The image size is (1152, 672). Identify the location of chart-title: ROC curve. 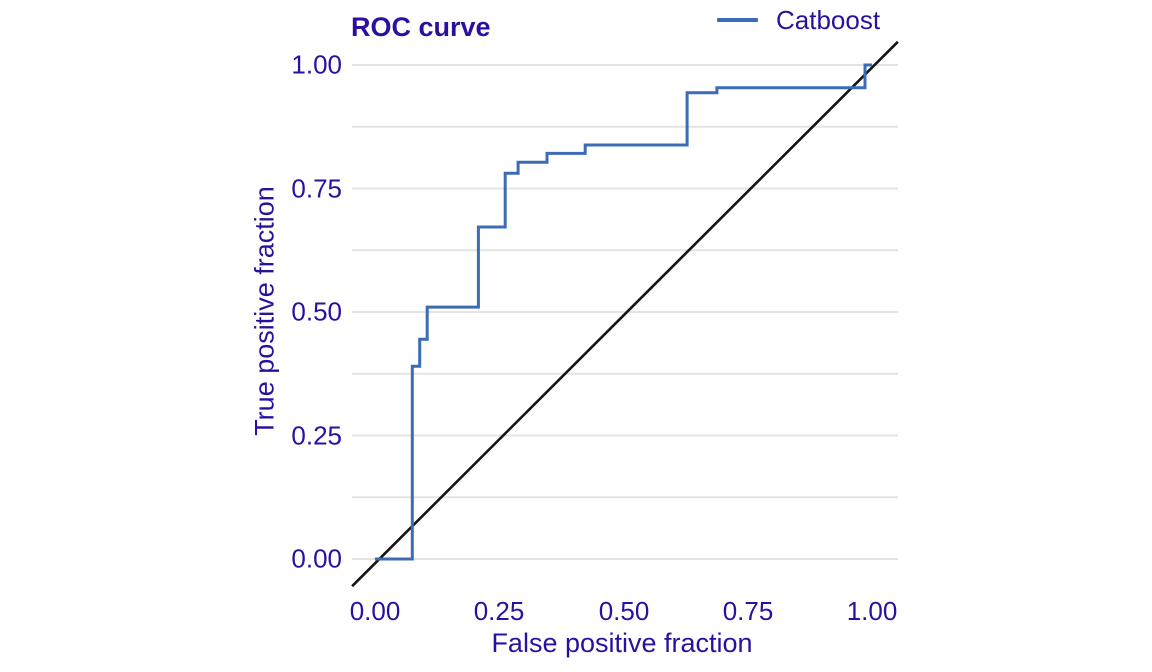
(421, 27).